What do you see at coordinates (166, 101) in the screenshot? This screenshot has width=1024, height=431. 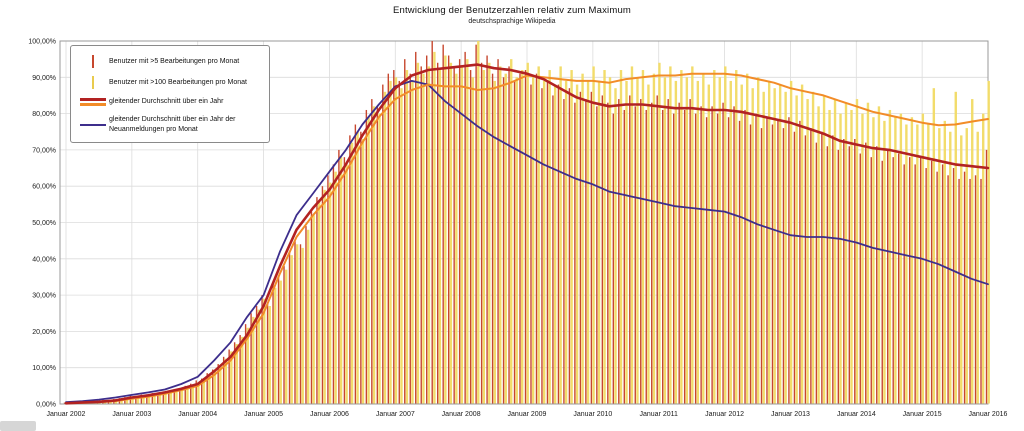 I see `legend-label: gleitender Durchschnitt über ein Jahr` at bounding box center [166, 101].